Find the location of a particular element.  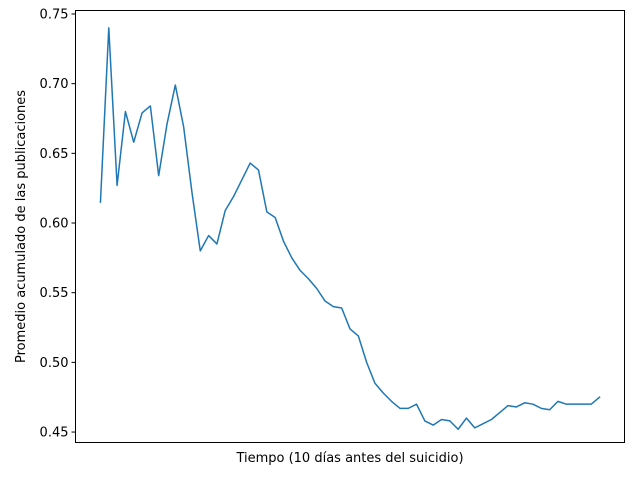

y-tick-label: 0.70 is located at coordinates (54, 84).